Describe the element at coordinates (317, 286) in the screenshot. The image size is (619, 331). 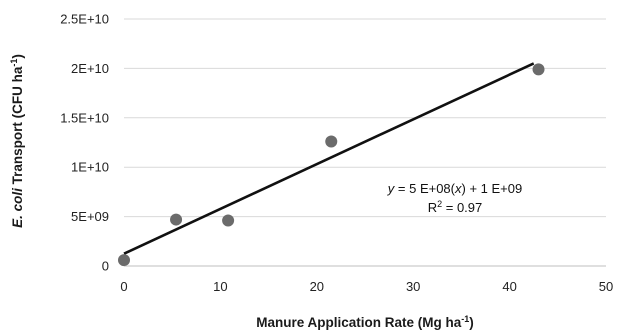
I see `x-tick-label: 20` at that location.